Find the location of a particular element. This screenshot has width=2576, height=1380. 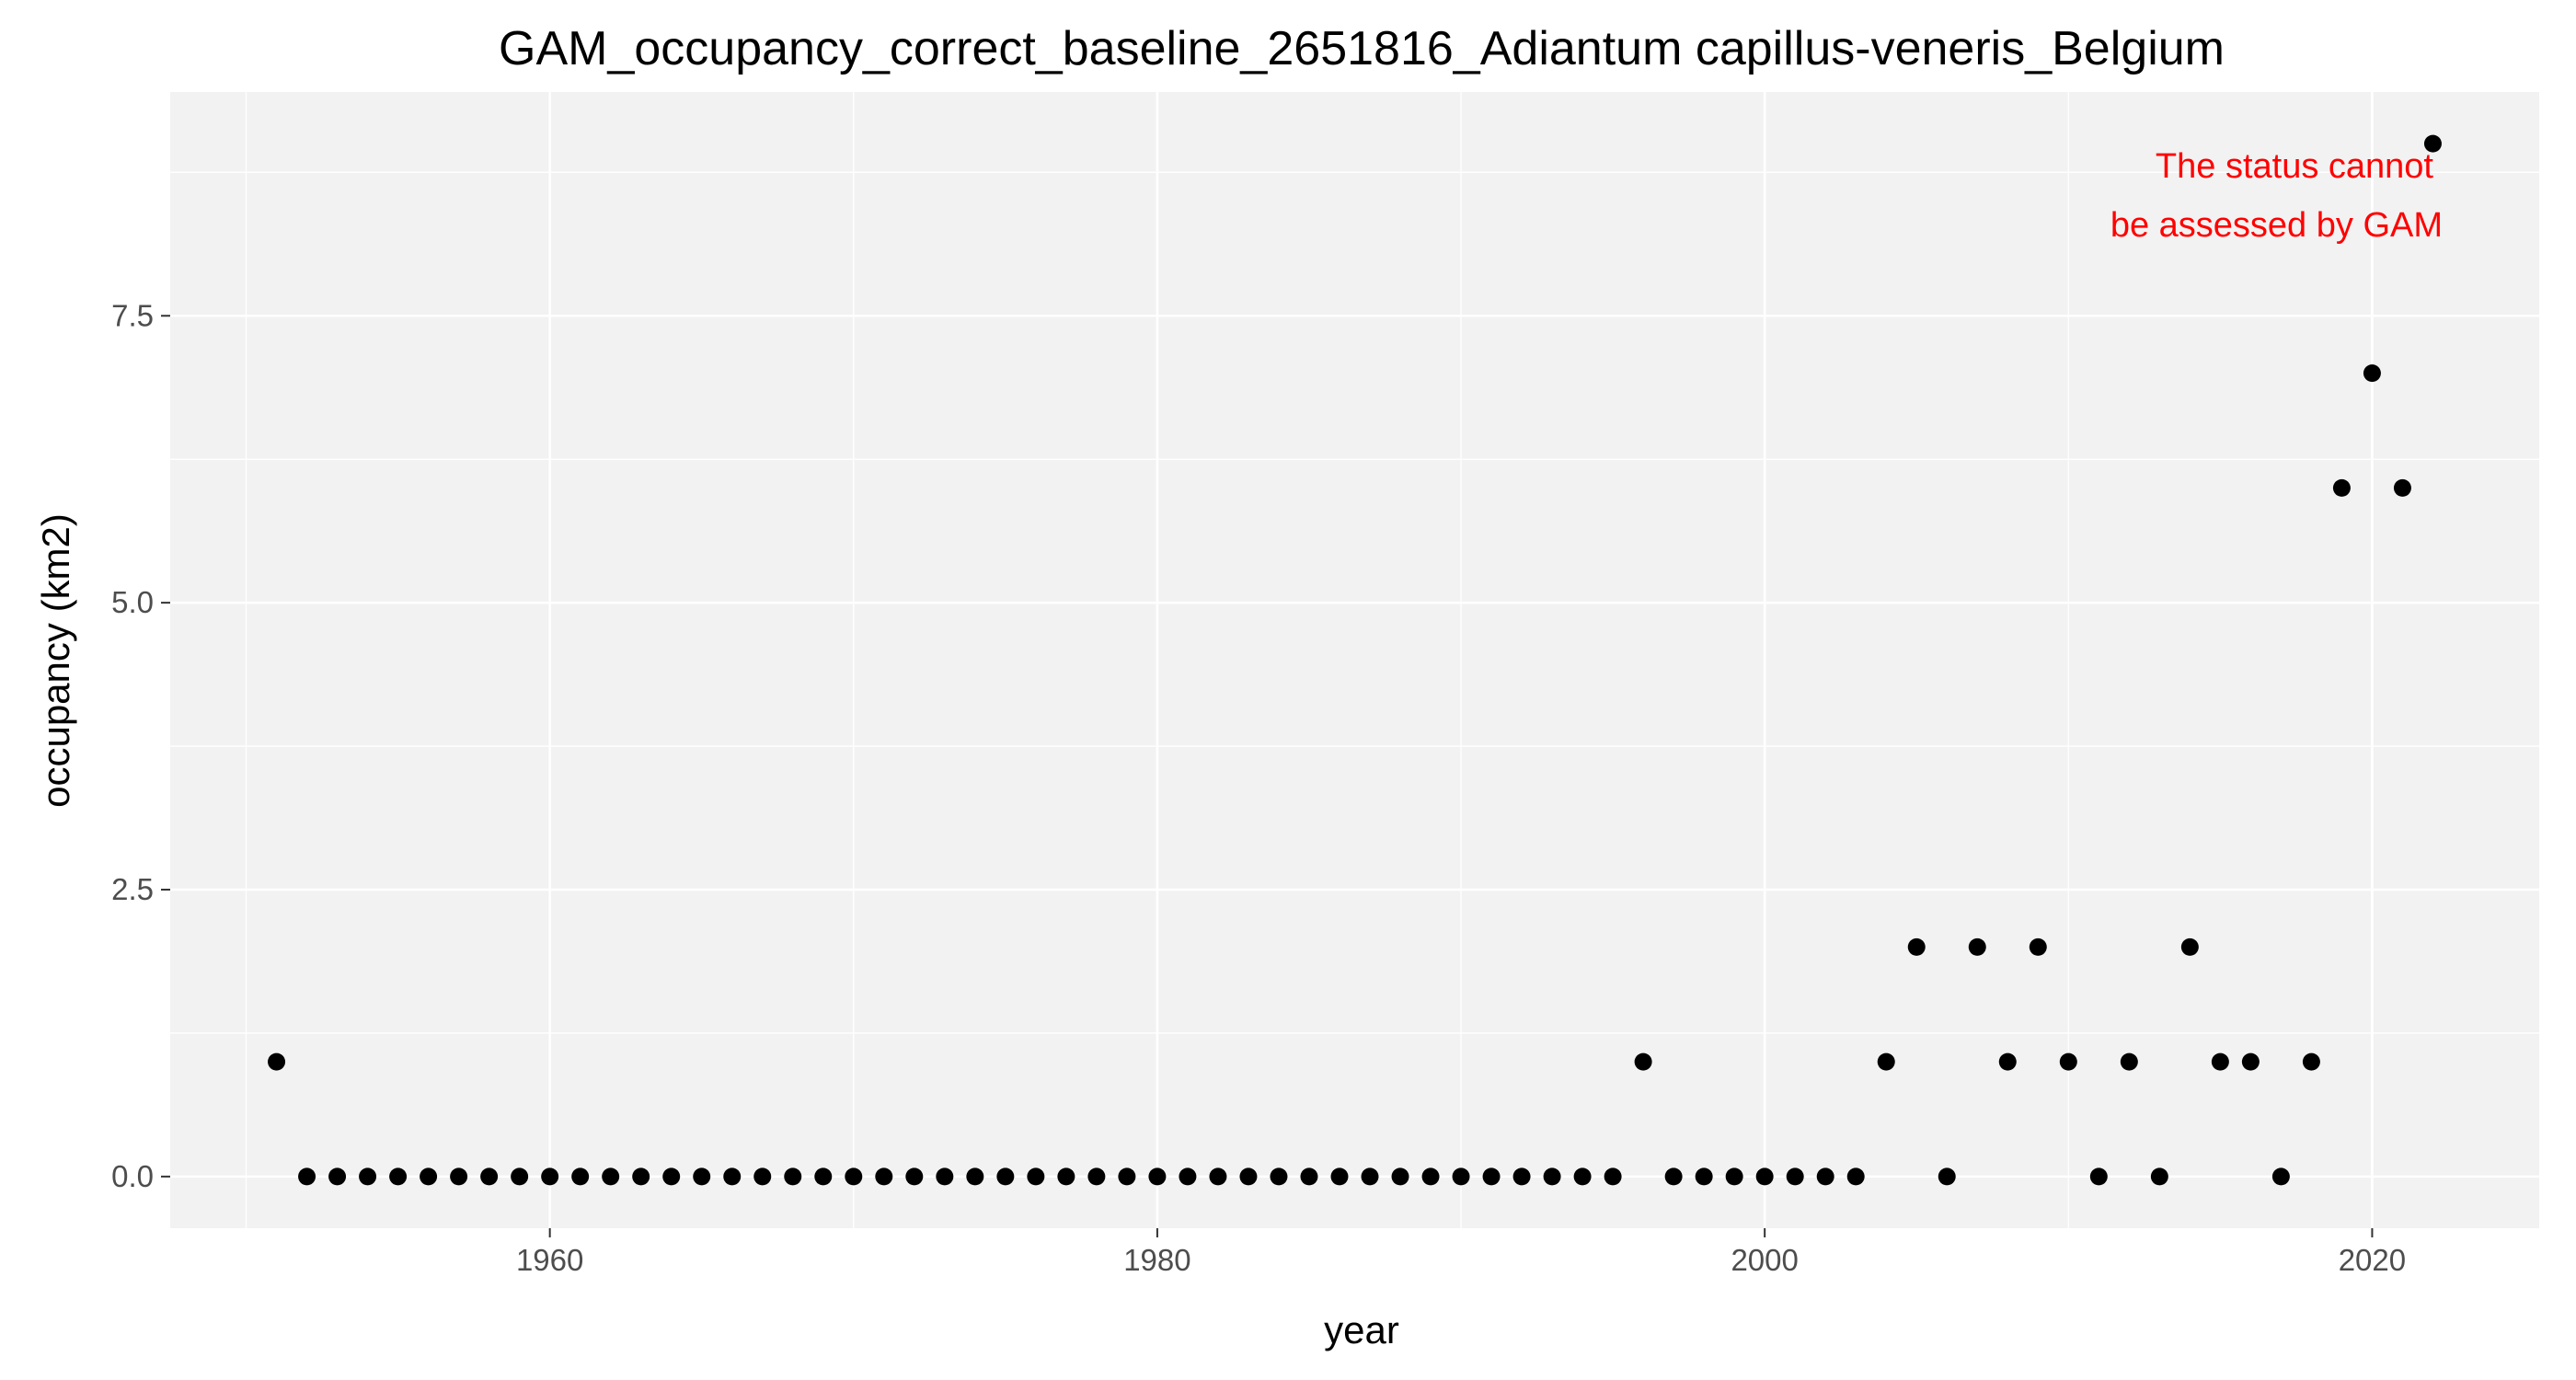

x-axis: 1960 1980 2000 2020 is located at coordinates (1461, 1252).